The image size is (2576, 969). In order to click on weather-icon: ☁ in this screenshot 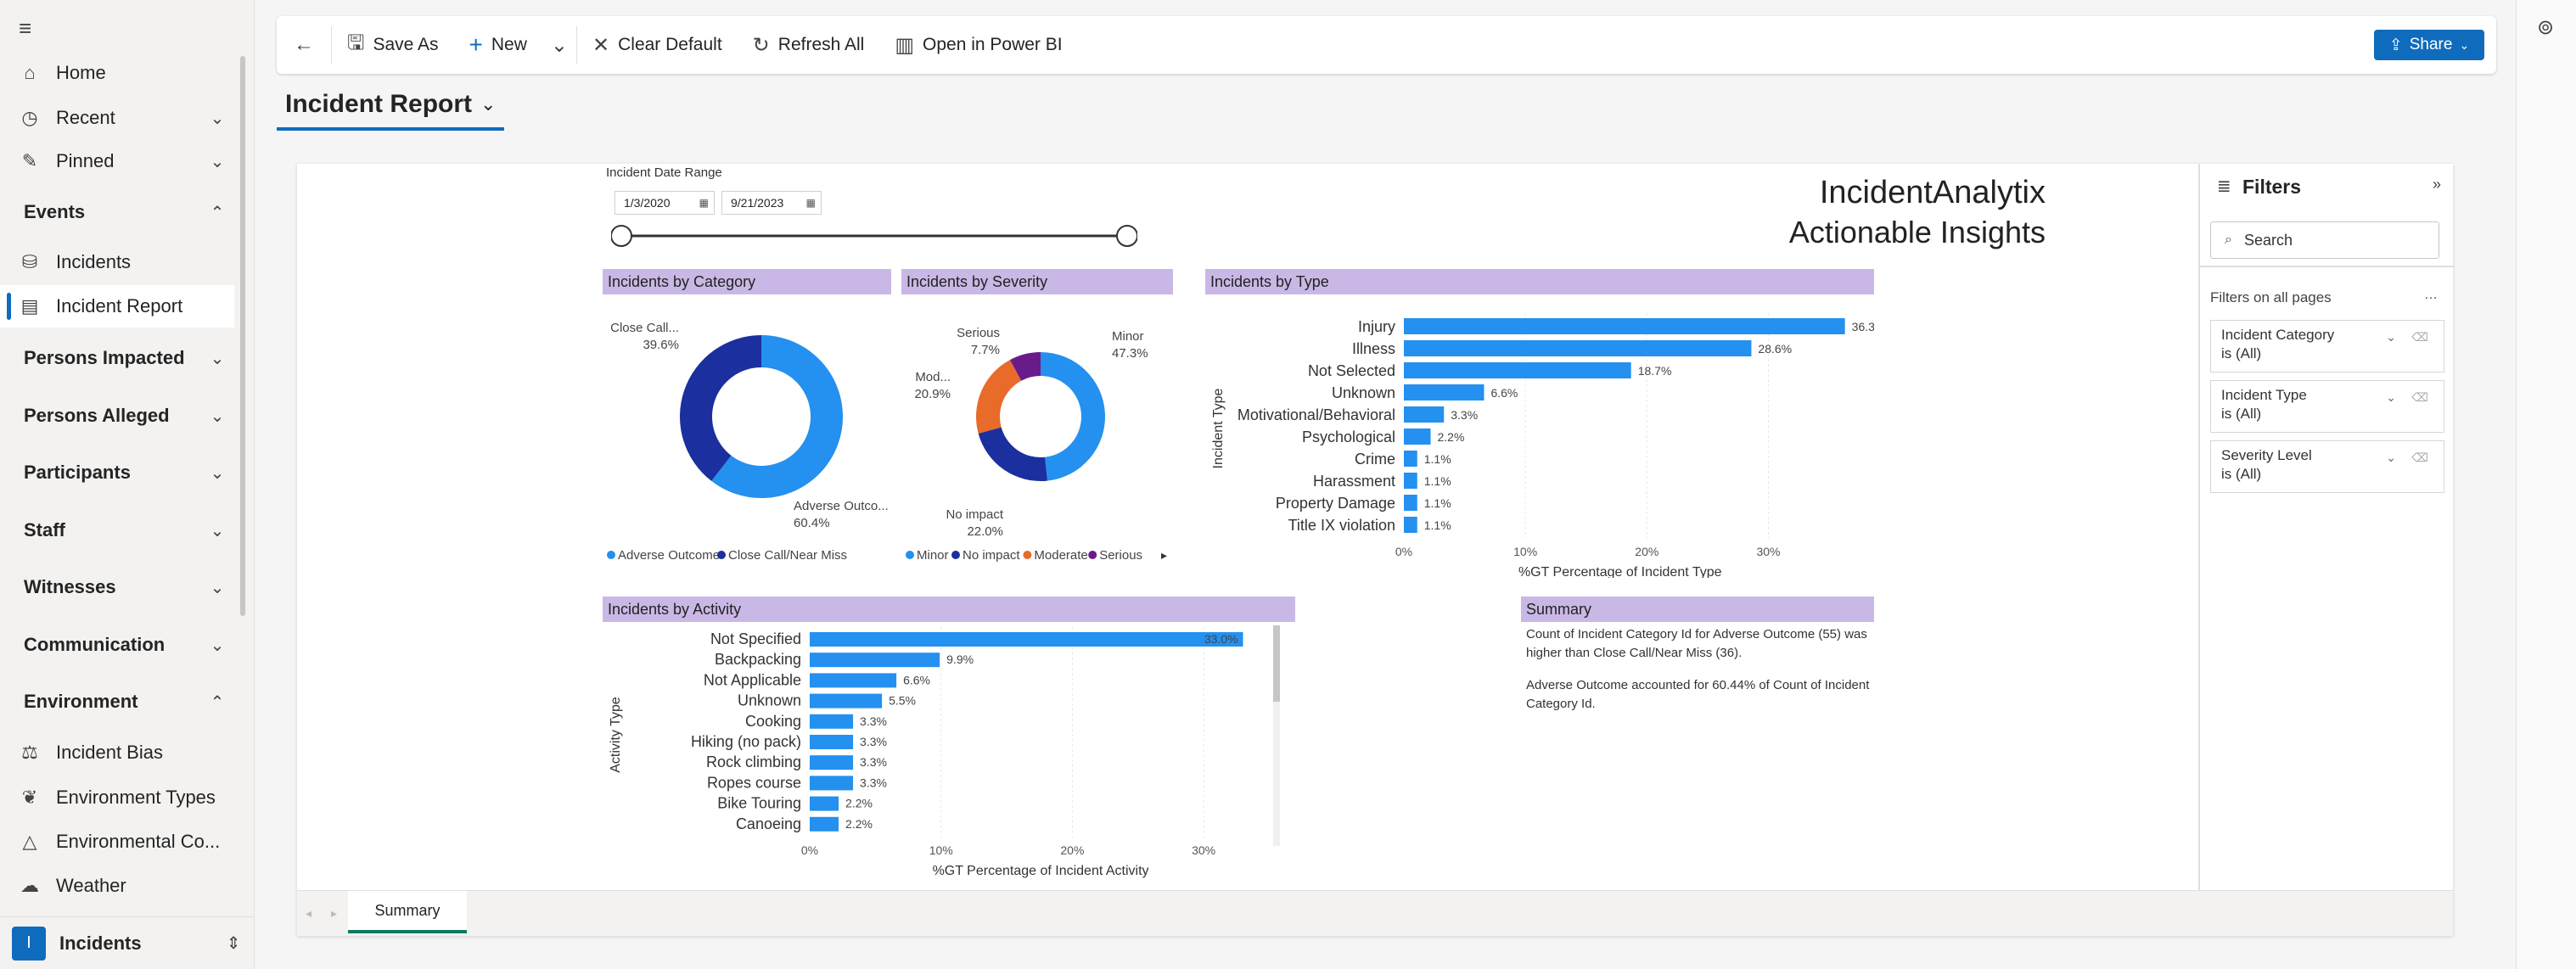, I will do `click(30, 885)`.